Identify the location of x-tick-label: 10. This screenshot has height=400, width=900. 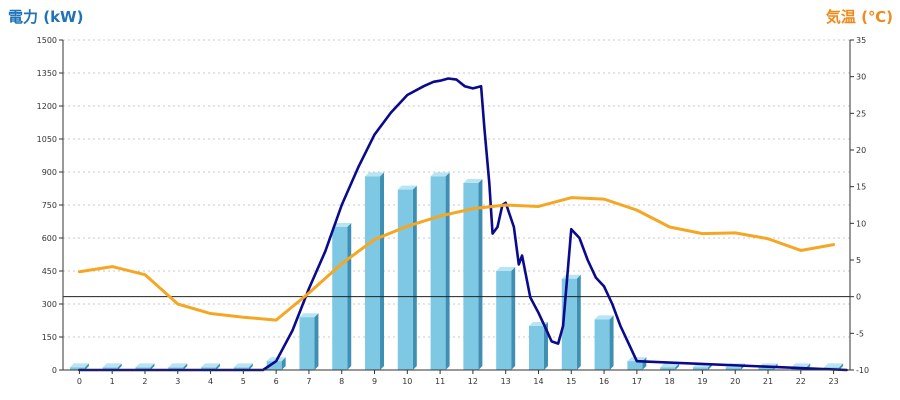
(407, 381).